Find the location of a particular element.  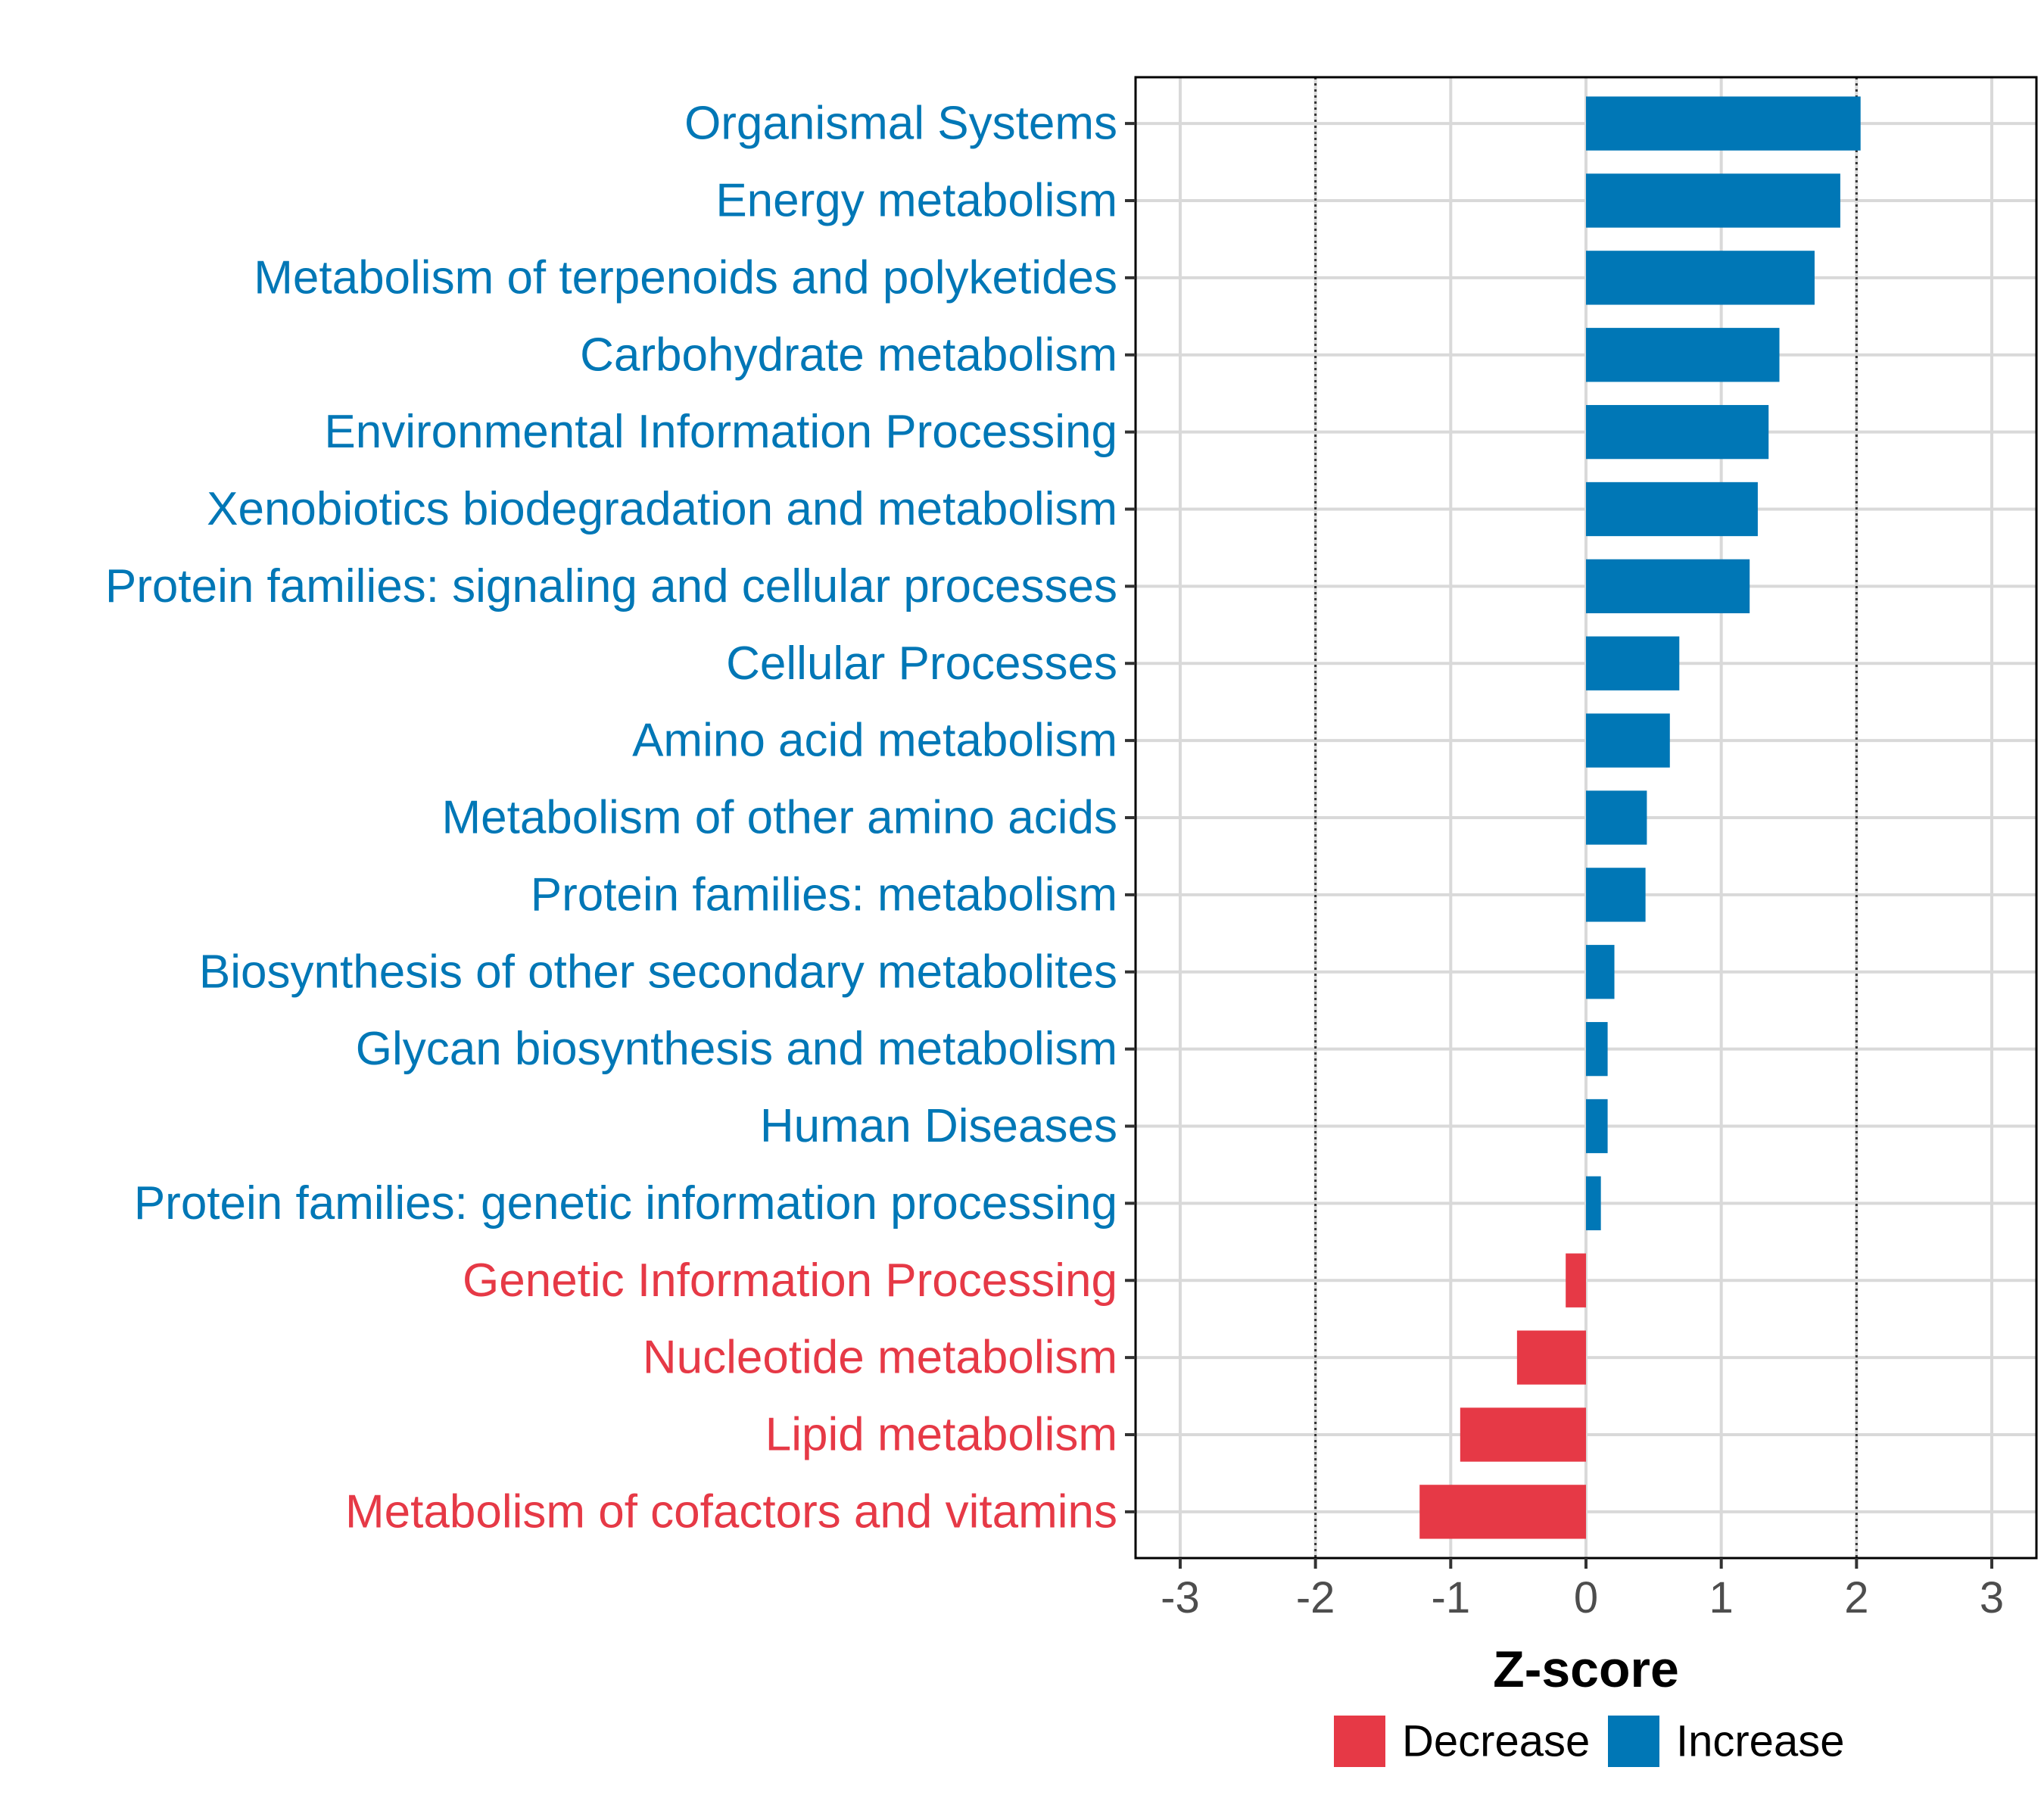

bar-carbohydrate-metabolism is located at coordinates (1683, 355).